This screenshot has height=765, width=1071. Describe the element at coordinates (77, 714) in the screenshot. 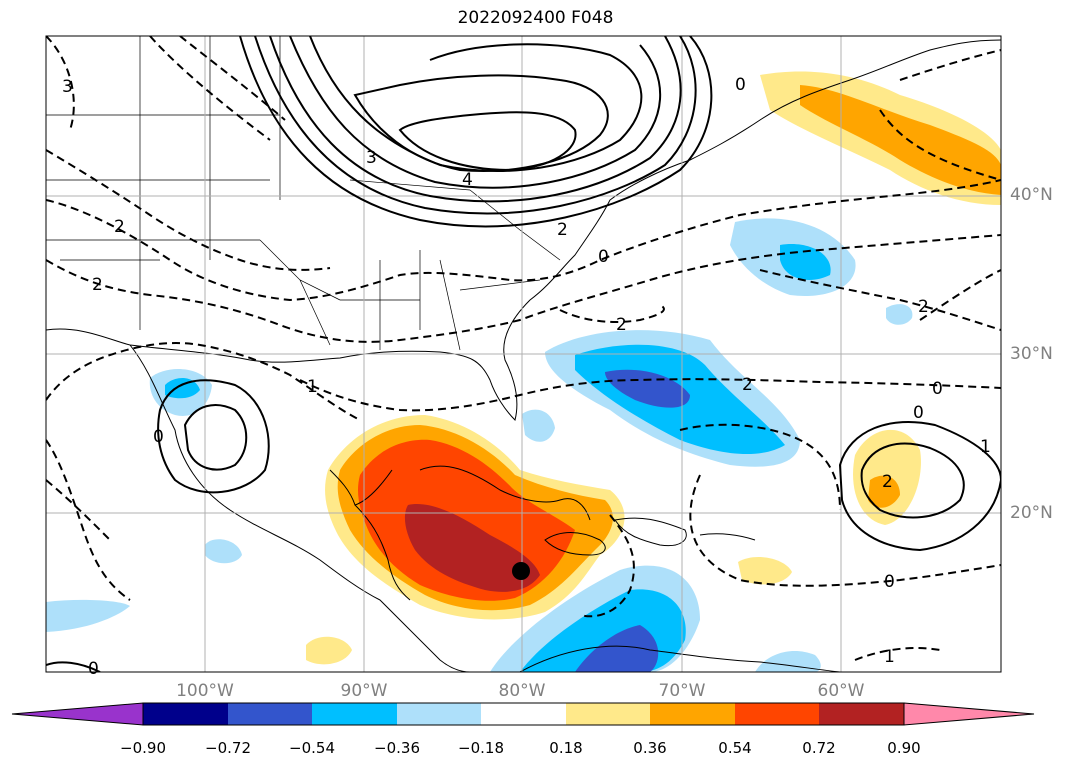

I see `colorbar-extend-low` at that location.